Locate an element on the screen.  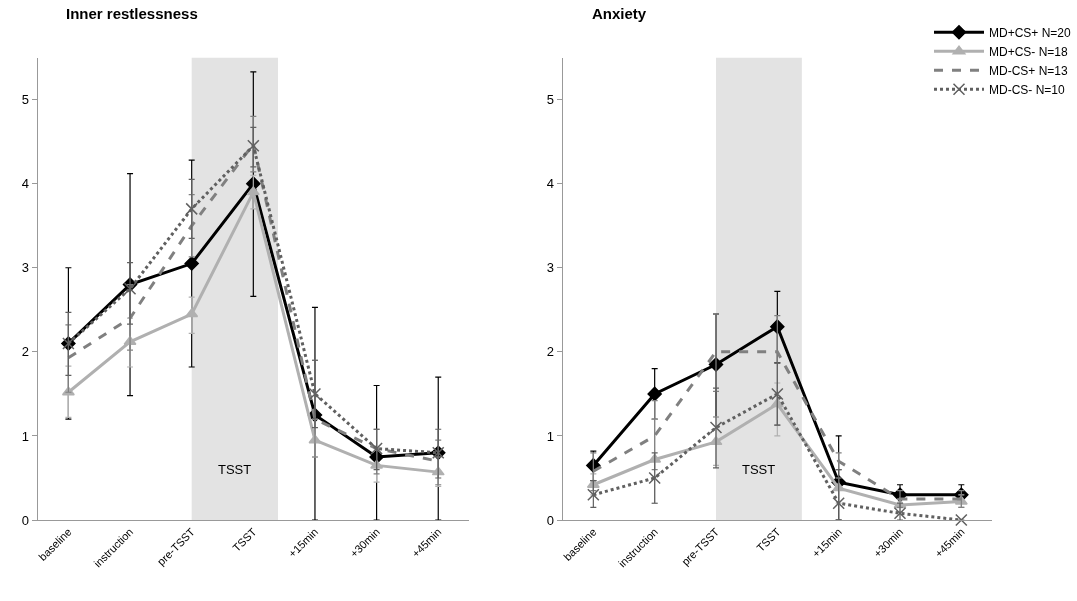
chart-title: Anxiety is located at coordinates (619, 13).